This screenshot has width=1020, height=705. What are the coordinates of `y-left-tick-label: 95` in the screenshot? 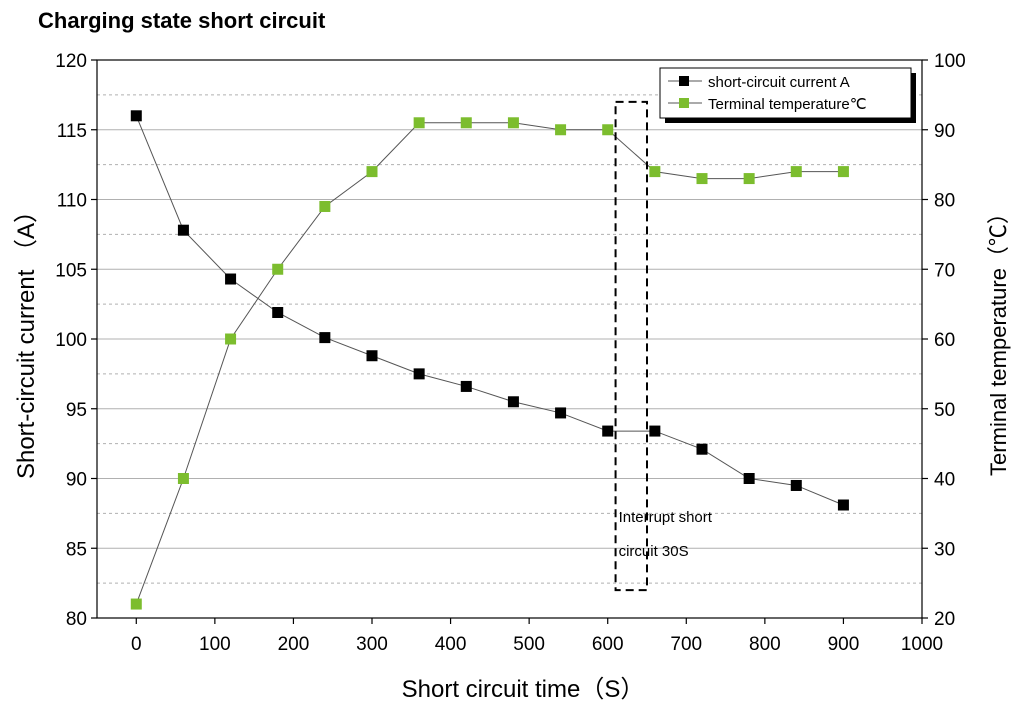 It's located at (76, 410).